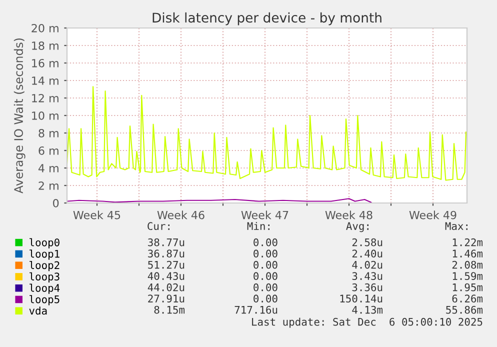 Image resolution: width=497 pixels, height=347 pixels. I want to click on y-tick-label: 0, so click(56, 203).